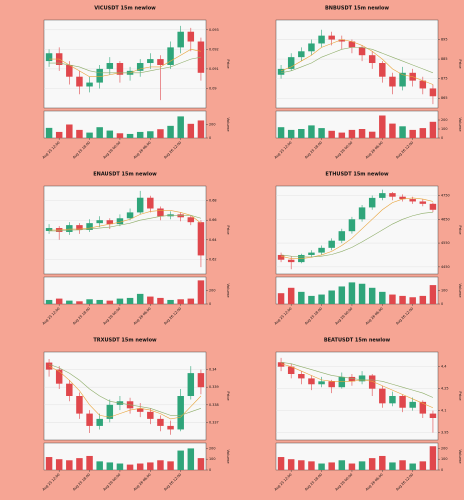  Describe the element at coordinates (445, 267) in the screenshot. I see `y-tick-label: 4450` at that location.